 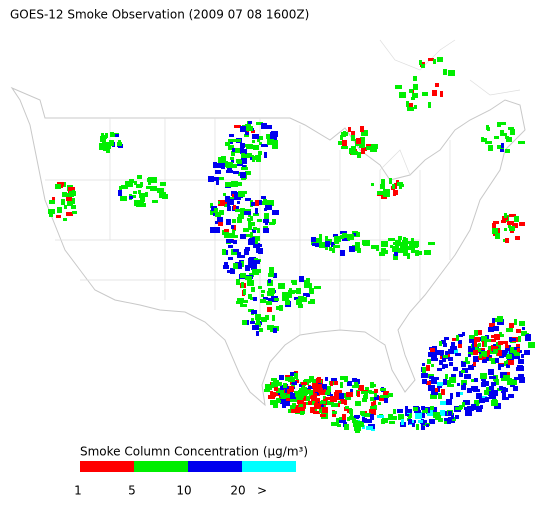 What do you see at coordinates (78, 491) in the screenshot?
I see `legend-label: 1` at bounding box center [78, 491].